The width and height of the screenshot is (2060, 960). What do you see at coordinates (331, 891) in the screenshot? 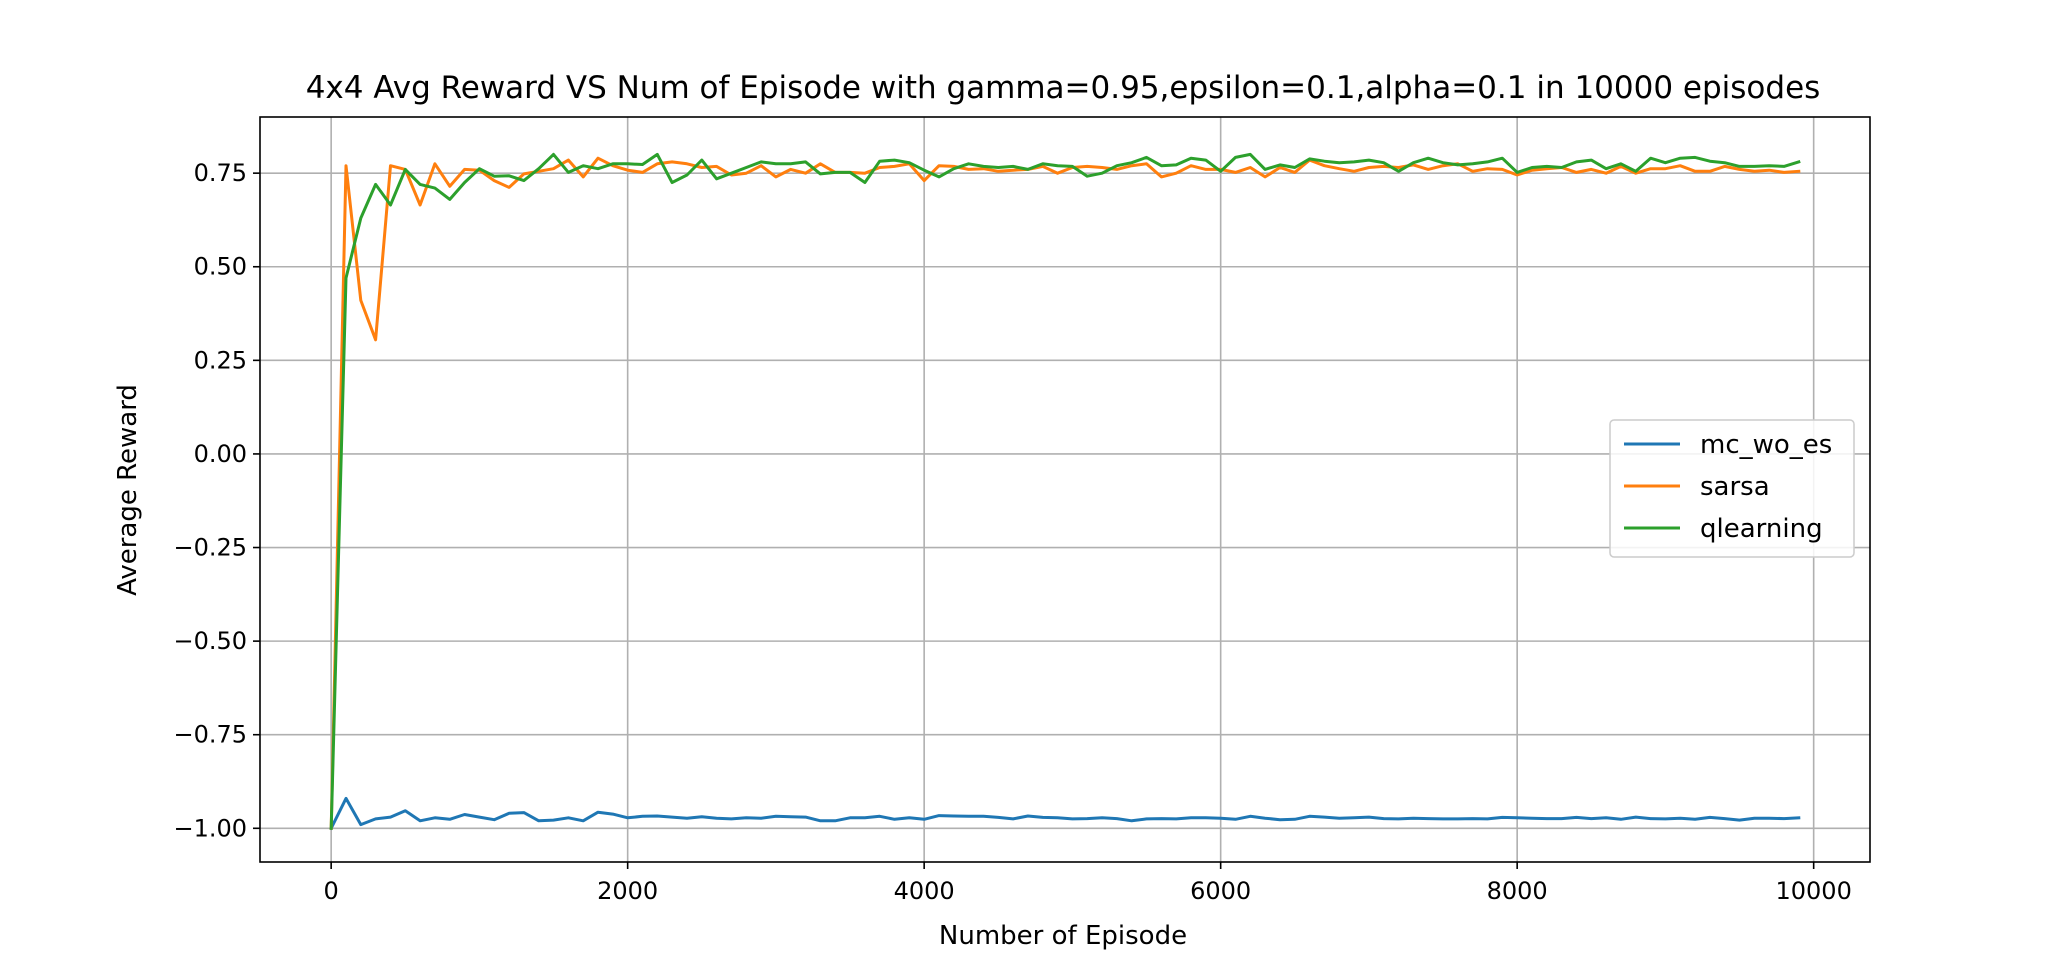
I see `x-tick-label: 0` at bounding box center [331, 891].